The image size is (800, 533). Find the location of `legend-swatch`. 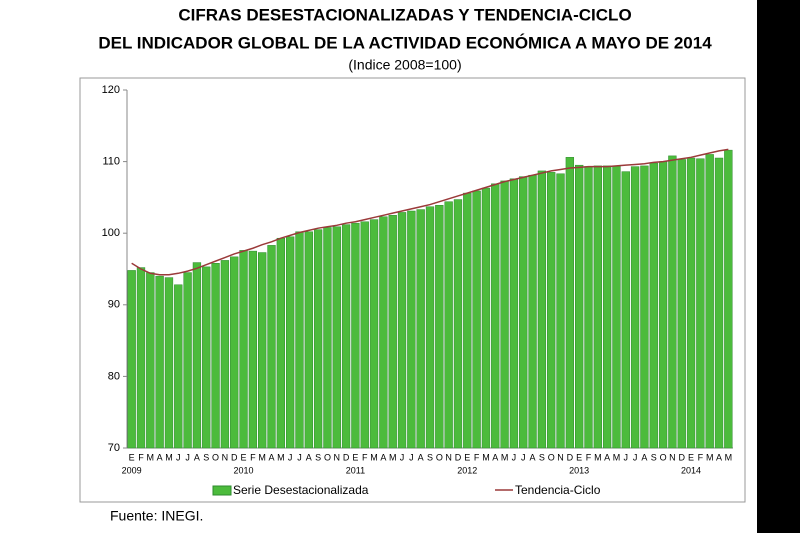

legend-swatch is located at coordinates (222, 490).